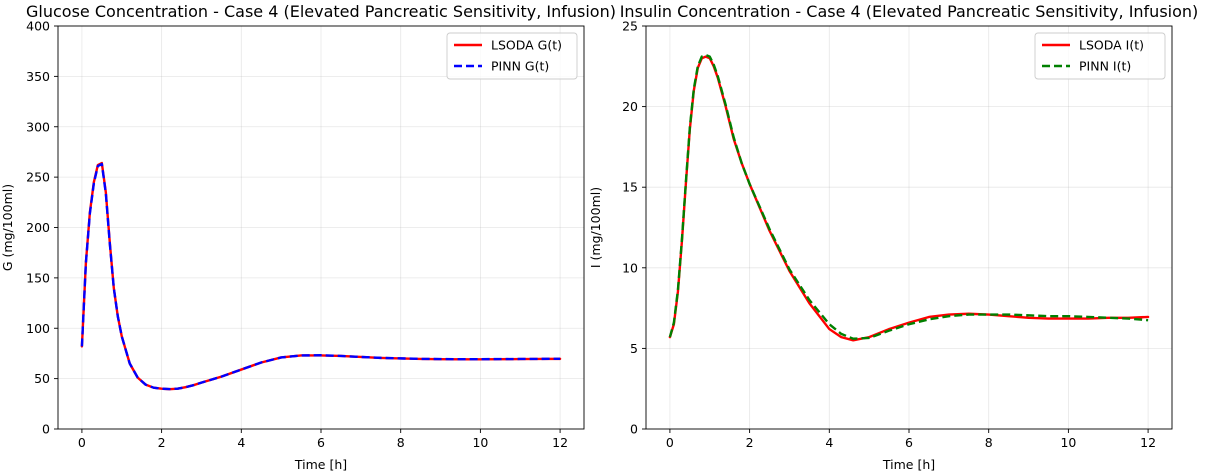 This screenshot has width=1216, height=472. I want to click on y-tick-label: 400, so click(38, 26).